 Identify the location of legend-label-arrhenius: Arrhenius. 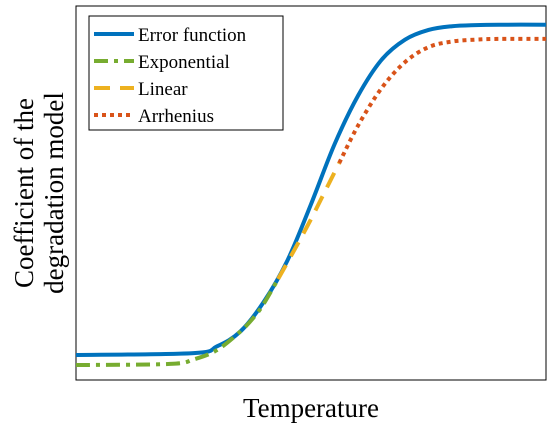
(176, 116).